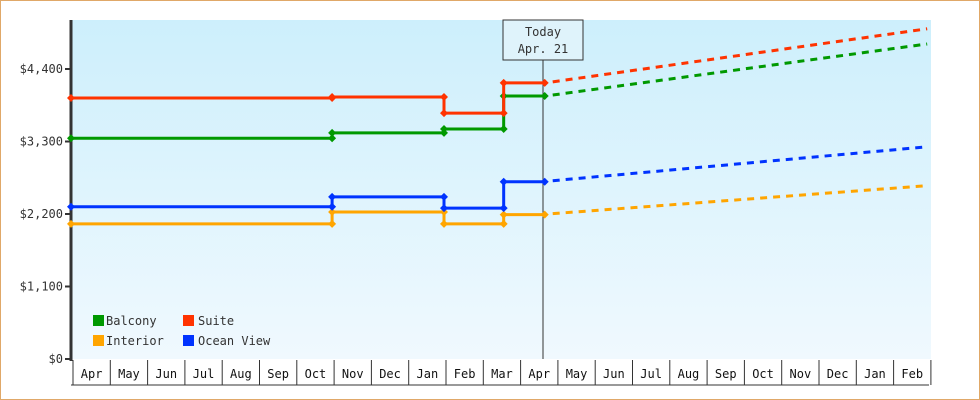 The height and width of the screenshot is (400, 980). I want to click on y-tick-label: $2,200, so click(41, 214).